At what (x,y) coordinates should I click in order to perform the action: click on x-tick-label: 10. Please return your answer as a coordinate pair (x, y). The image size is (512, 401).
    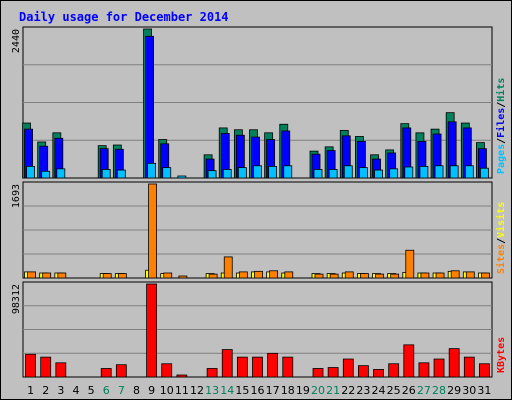
    Looking at the image, I should click on (167, 390).